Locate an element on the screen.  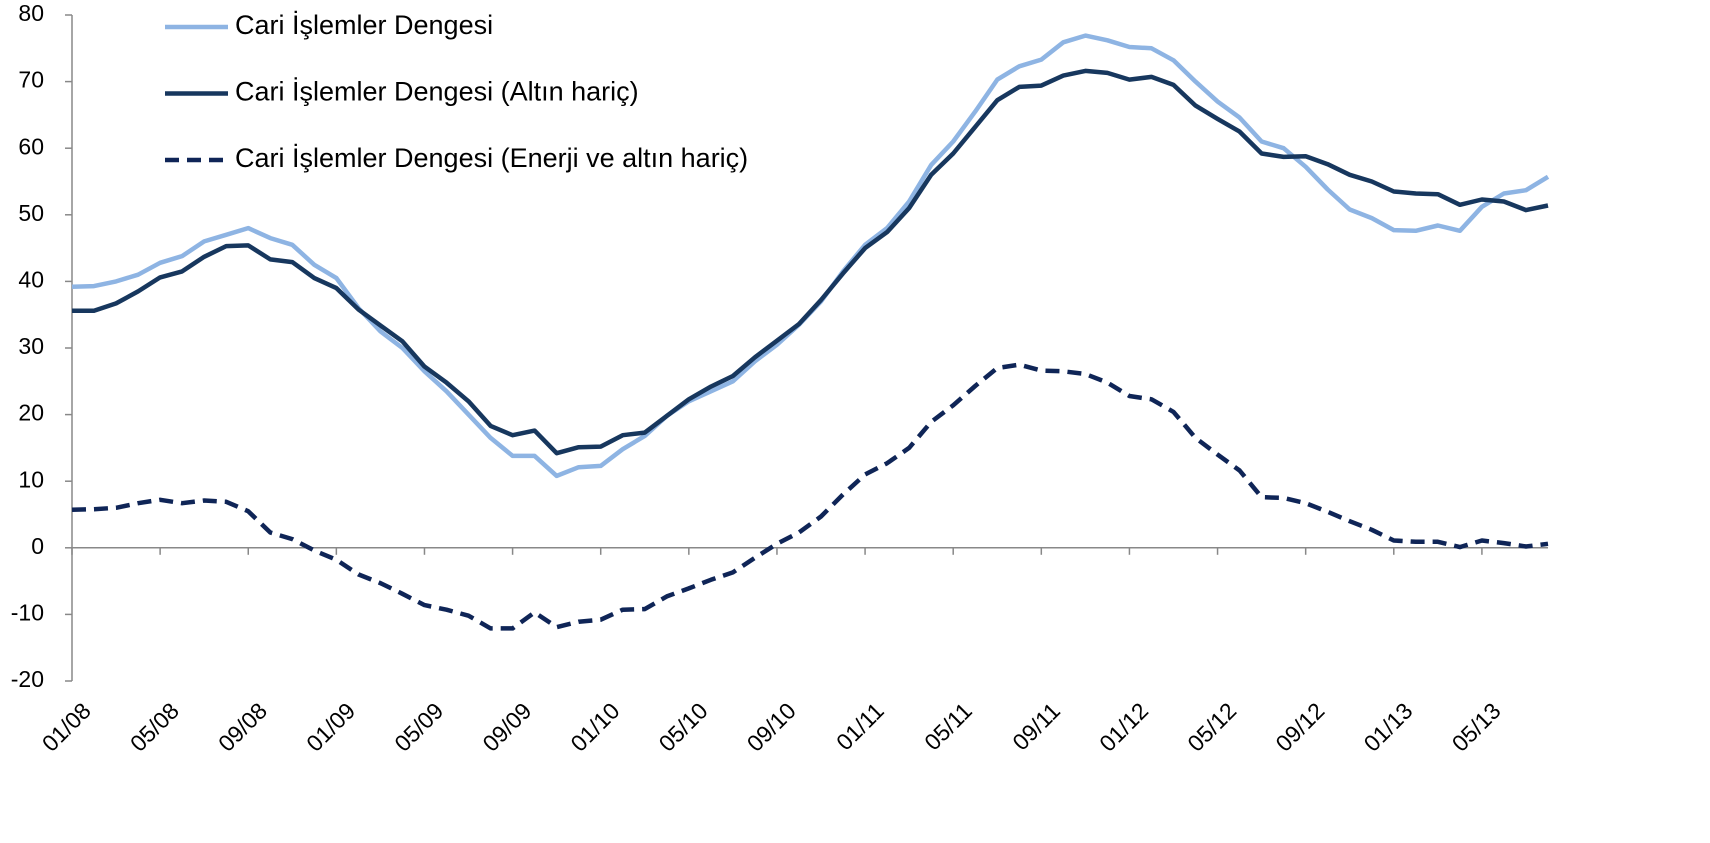
legend-label: Cari İşlemler Dengesi (Altın hariç) is located at coordinates (437, 91).